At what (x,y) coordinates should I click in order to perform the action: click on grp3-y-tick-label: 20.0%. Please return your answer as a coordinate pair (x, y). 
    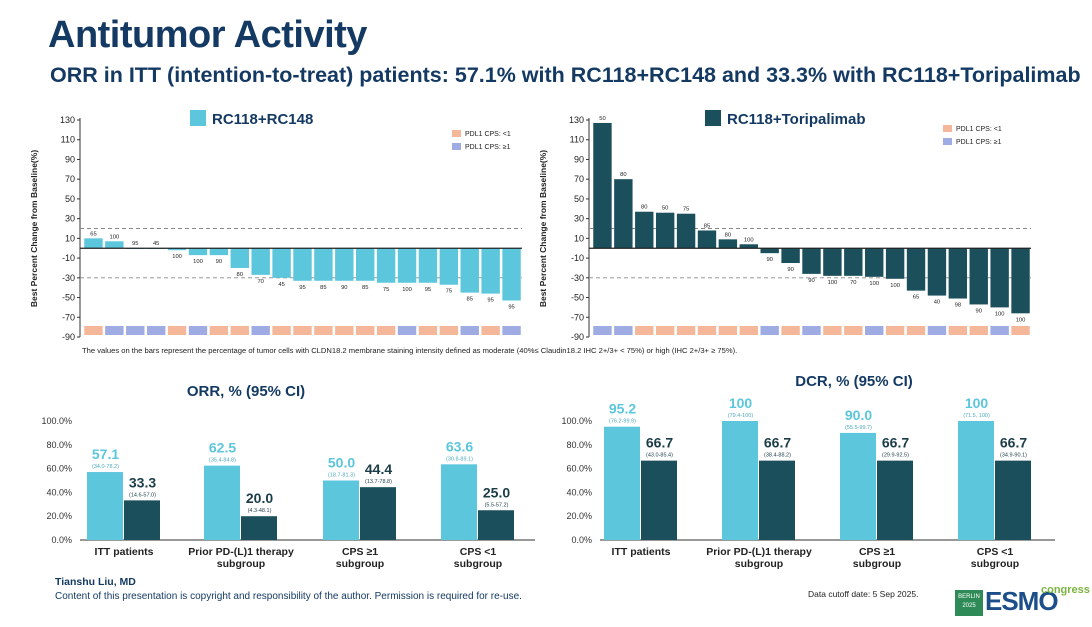
    Looking at the image, I should click on (579, 516).